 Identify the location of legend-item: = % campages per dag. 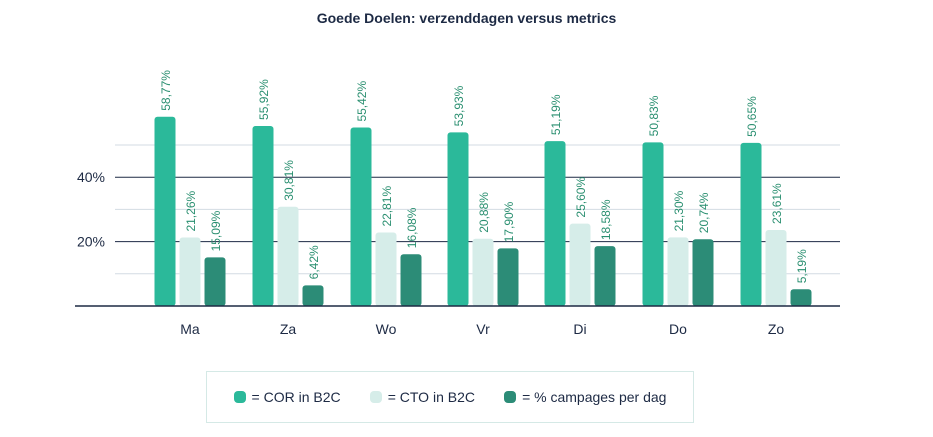
(585, 397).